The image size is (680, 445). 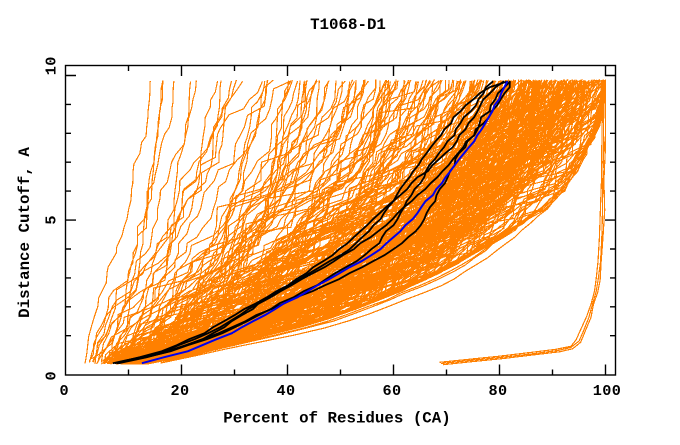 What do you see at coordinates (52, 220) in the screenshot?
I see `svg-text: 5` at bounding box center [52, 220].